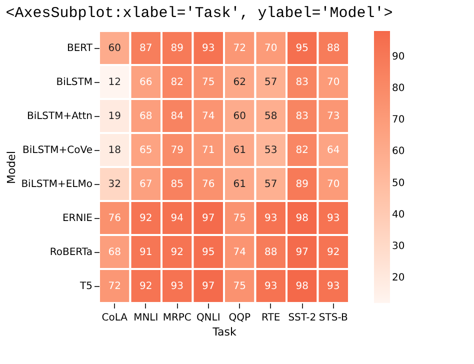  Describe the element at coordinates (333, 116) in the screenshot. I see `data-label: 73` at that location.